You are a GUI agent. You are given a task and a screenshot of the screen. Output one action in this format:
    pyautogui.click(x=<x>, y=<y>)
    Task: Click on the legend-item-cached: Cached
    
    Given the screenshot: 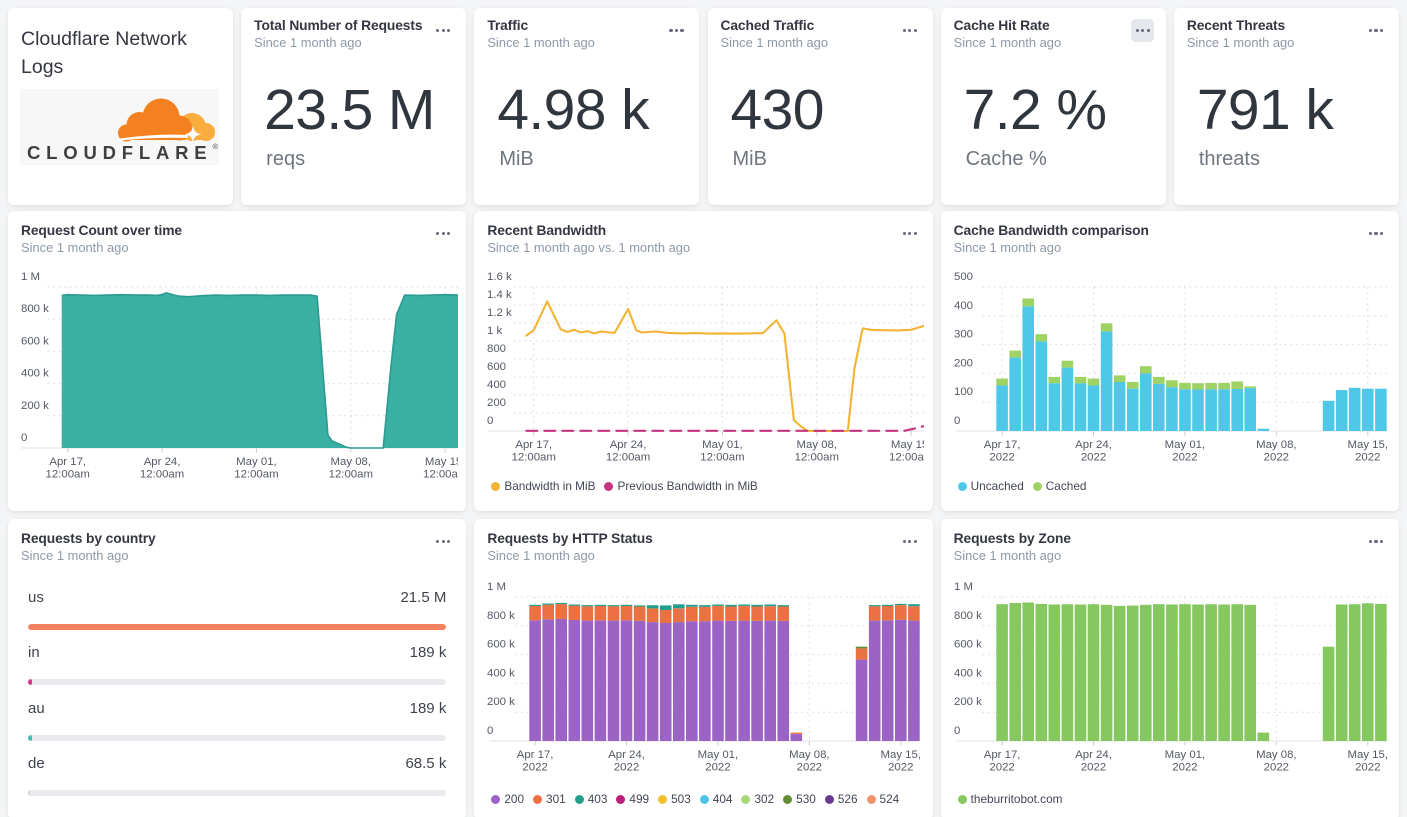 What is the action you would take?
    pyautogui.click(x=1059, y=486)
    